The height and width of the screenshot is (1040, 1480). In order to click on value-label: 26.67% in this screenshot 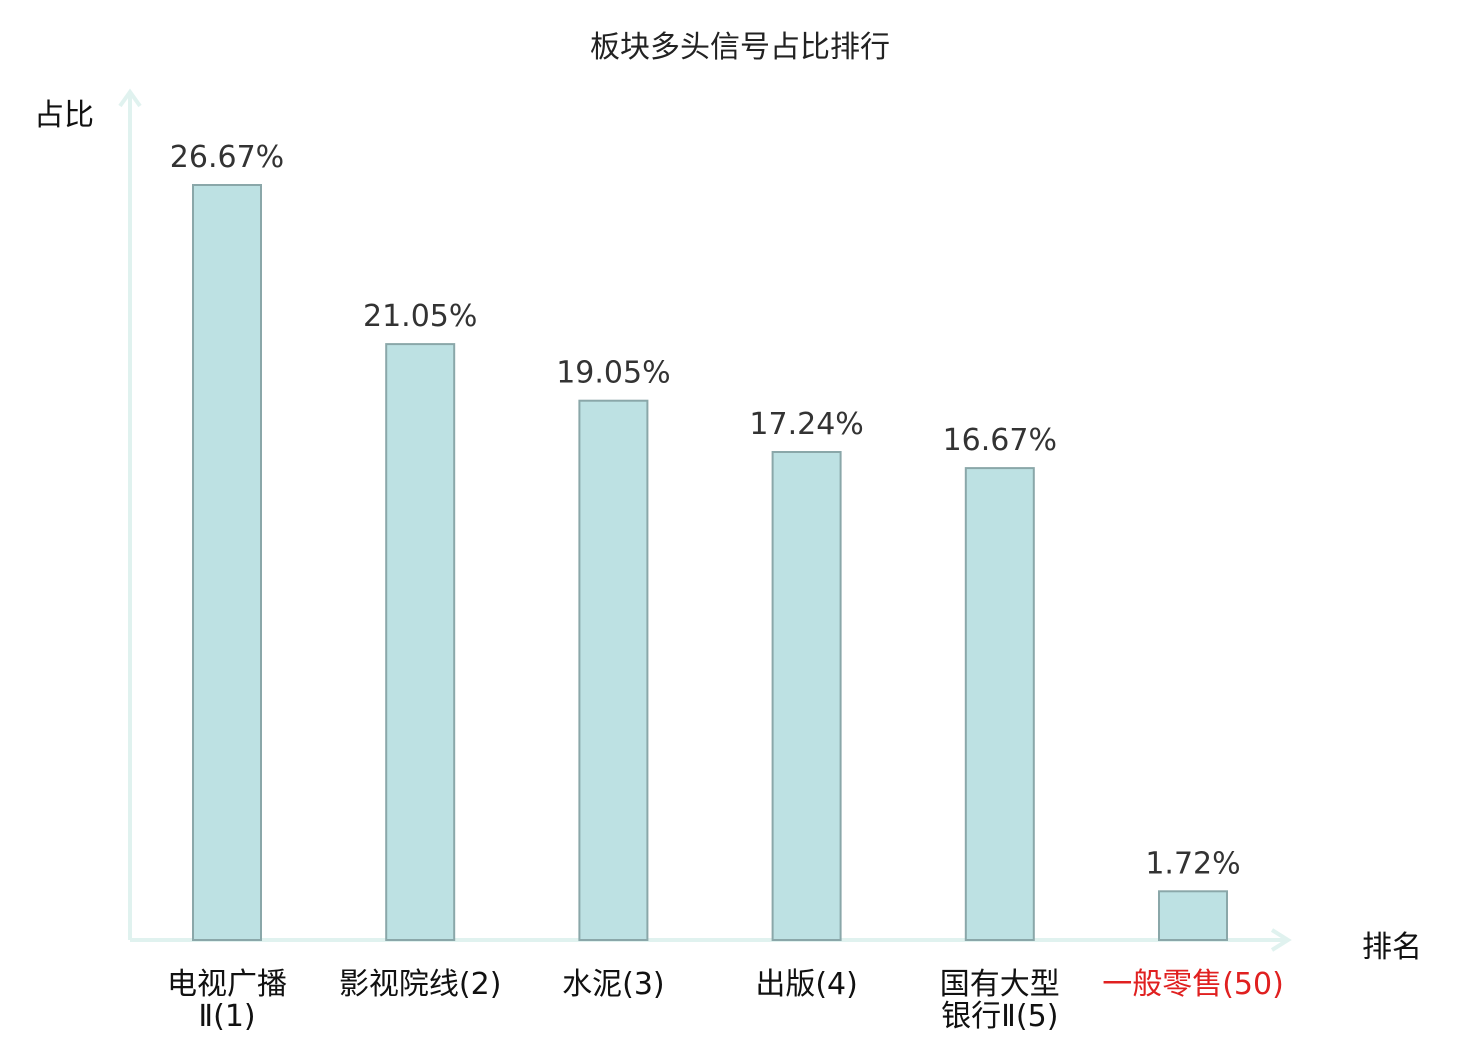, I will do `click(227, 157)`.